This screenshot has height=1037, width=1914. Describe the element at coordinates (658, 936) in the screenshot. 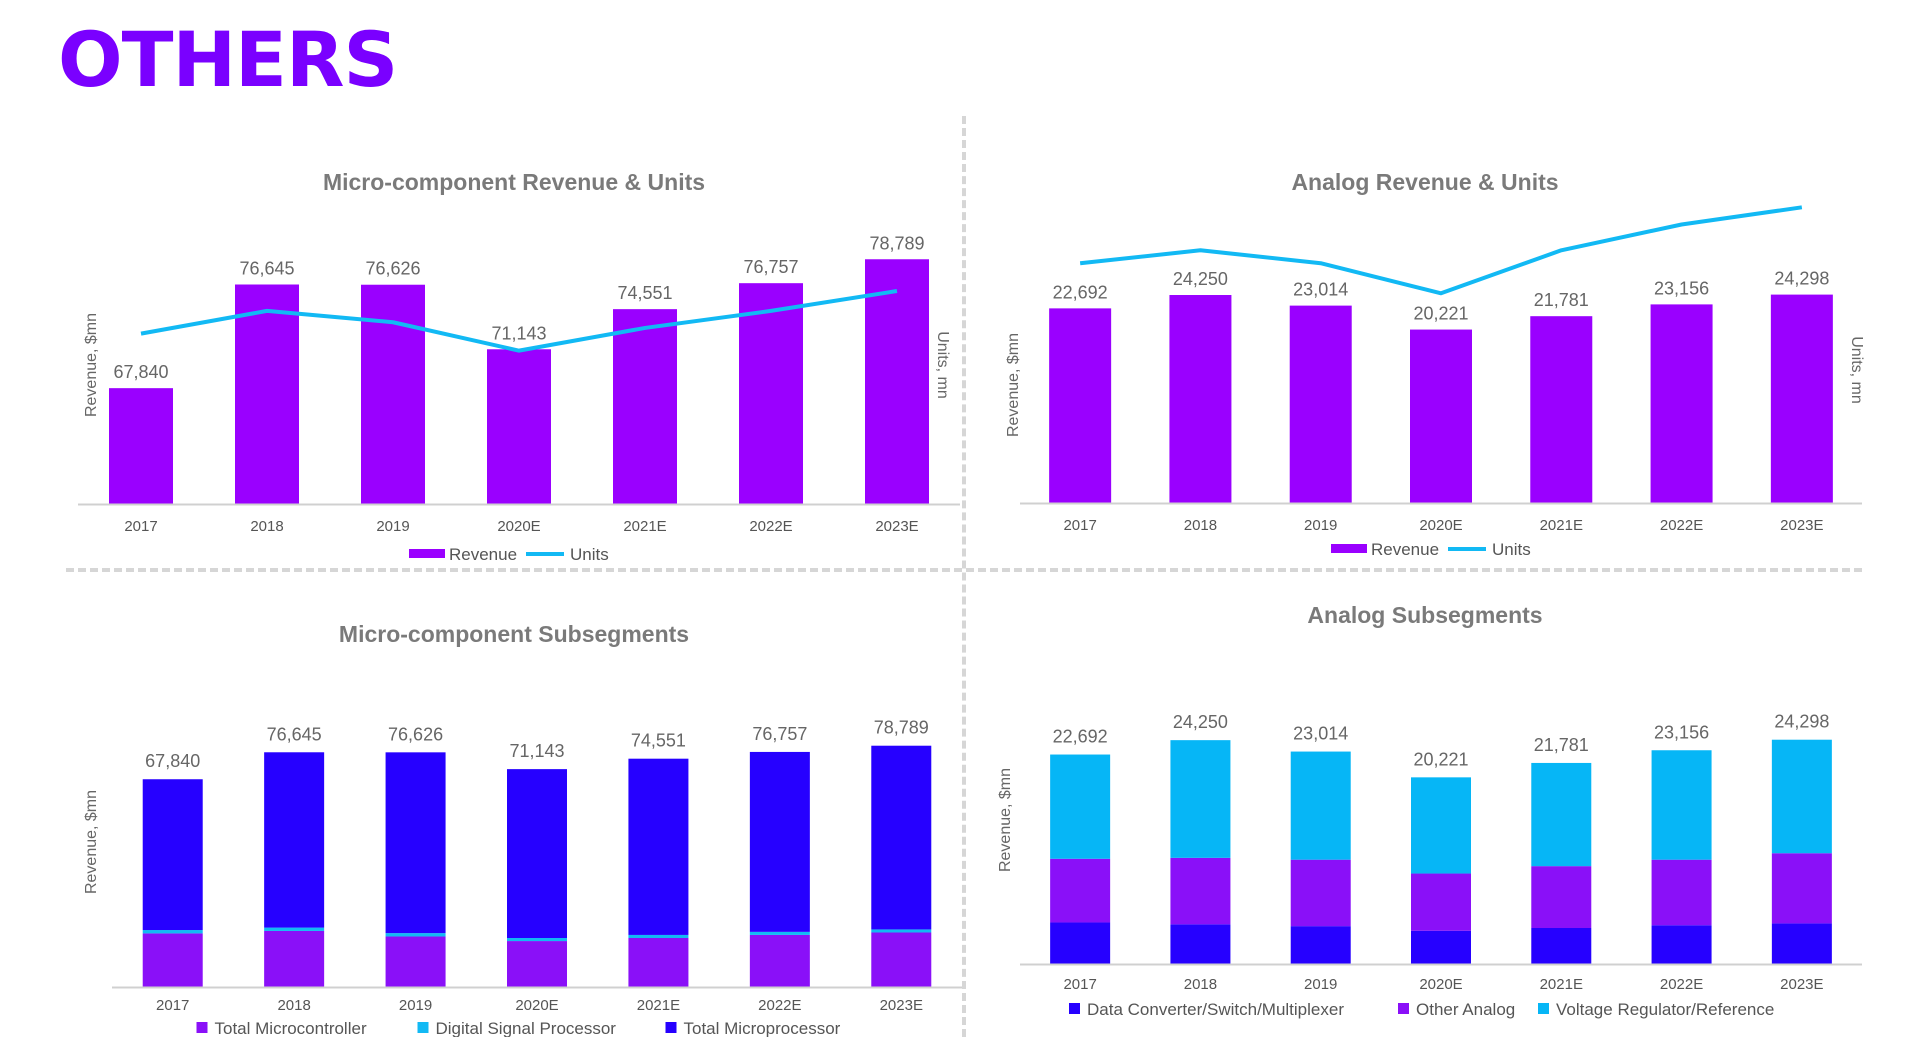

I see `bar-digital-signal-processor-2021e` at that location.